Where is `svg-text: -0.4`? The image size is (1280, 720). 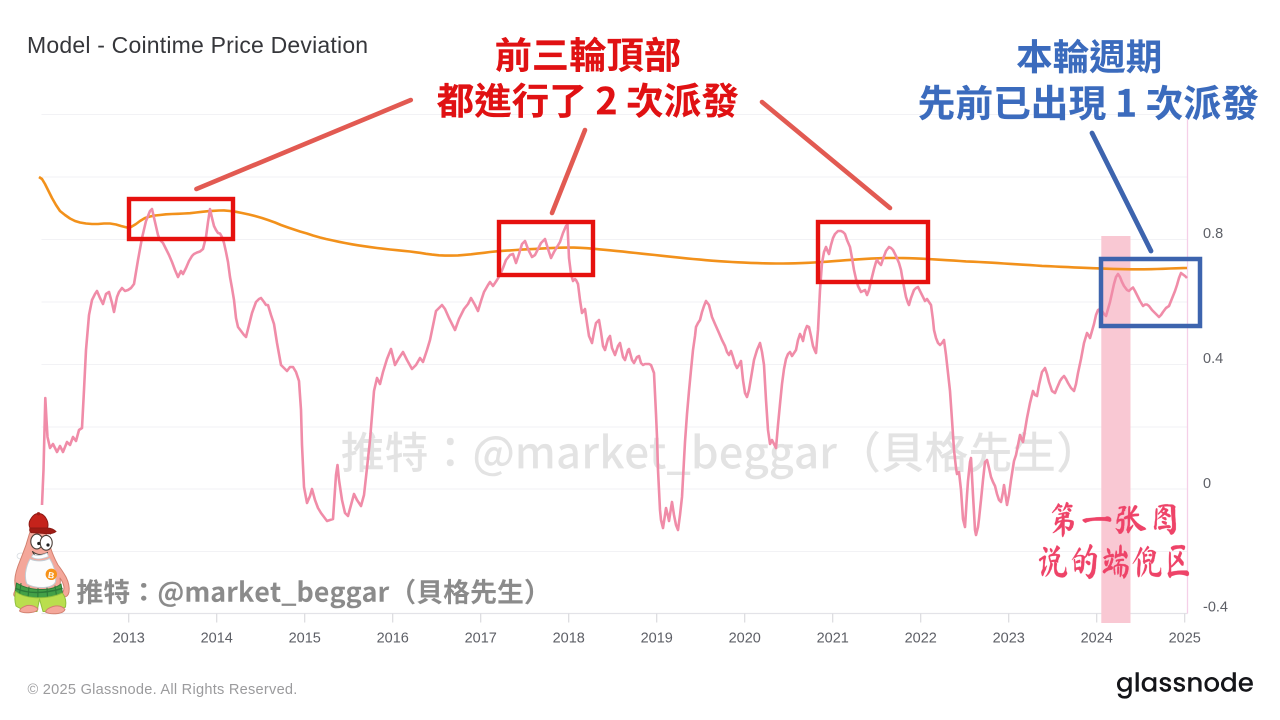 svg-text: -0.4 is located at coordinates (1215, 608).